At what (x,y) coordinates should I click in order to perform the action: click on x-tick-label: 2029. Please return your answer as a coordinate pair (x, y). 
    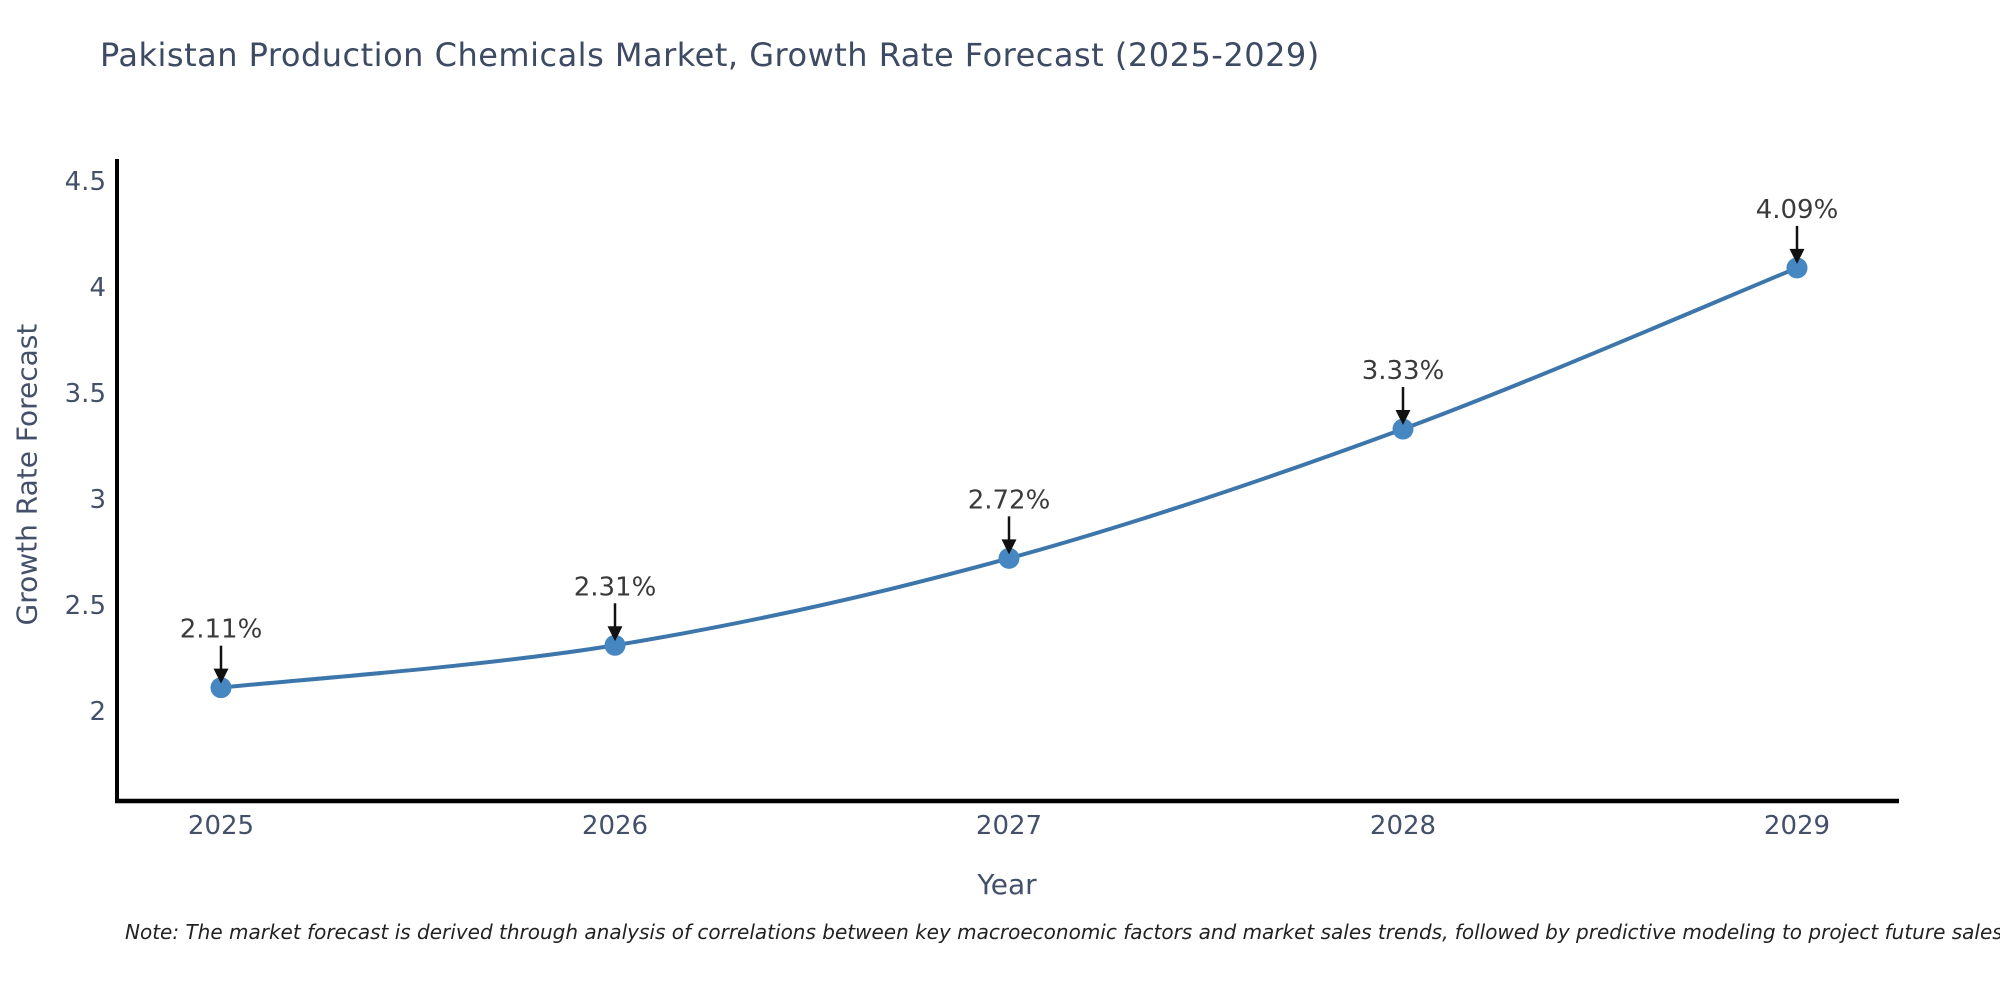
    Looking at the image, I should click on (1797, 826).